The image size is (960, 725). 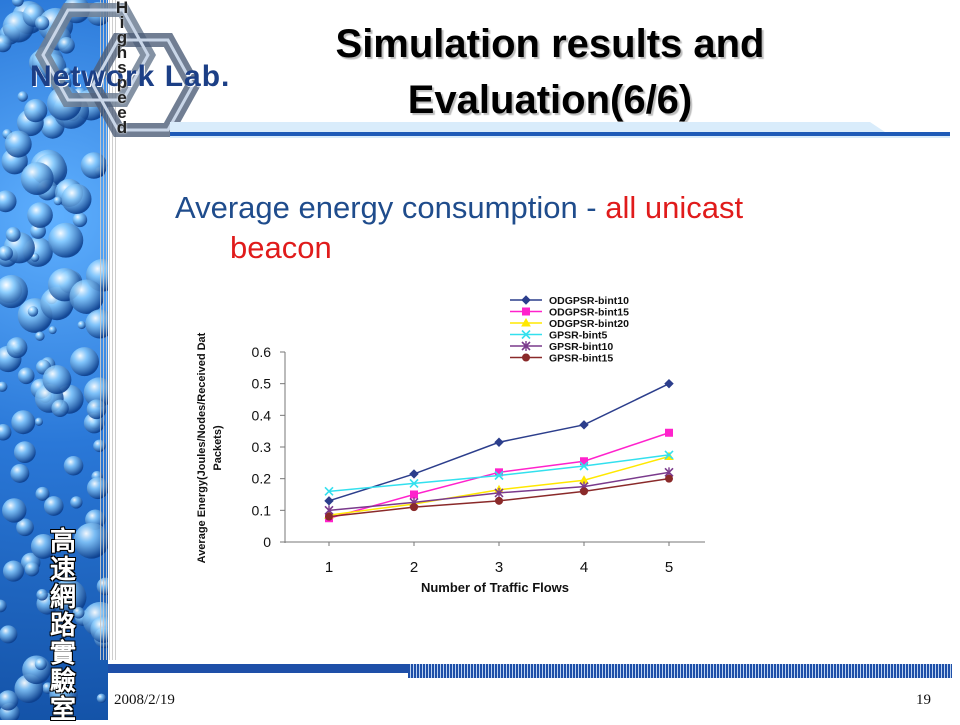 I want to click on subtitle-main: Average energy consumption -, so click(x=390, y=207).